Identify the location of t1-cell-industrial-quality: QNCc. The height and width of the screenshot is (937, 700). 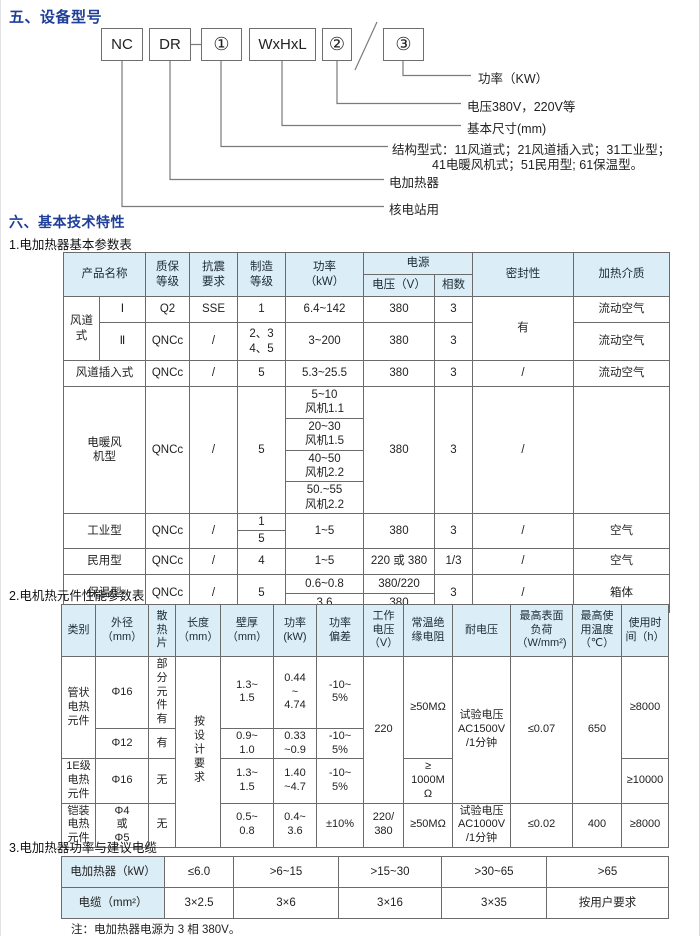
(167, 531).